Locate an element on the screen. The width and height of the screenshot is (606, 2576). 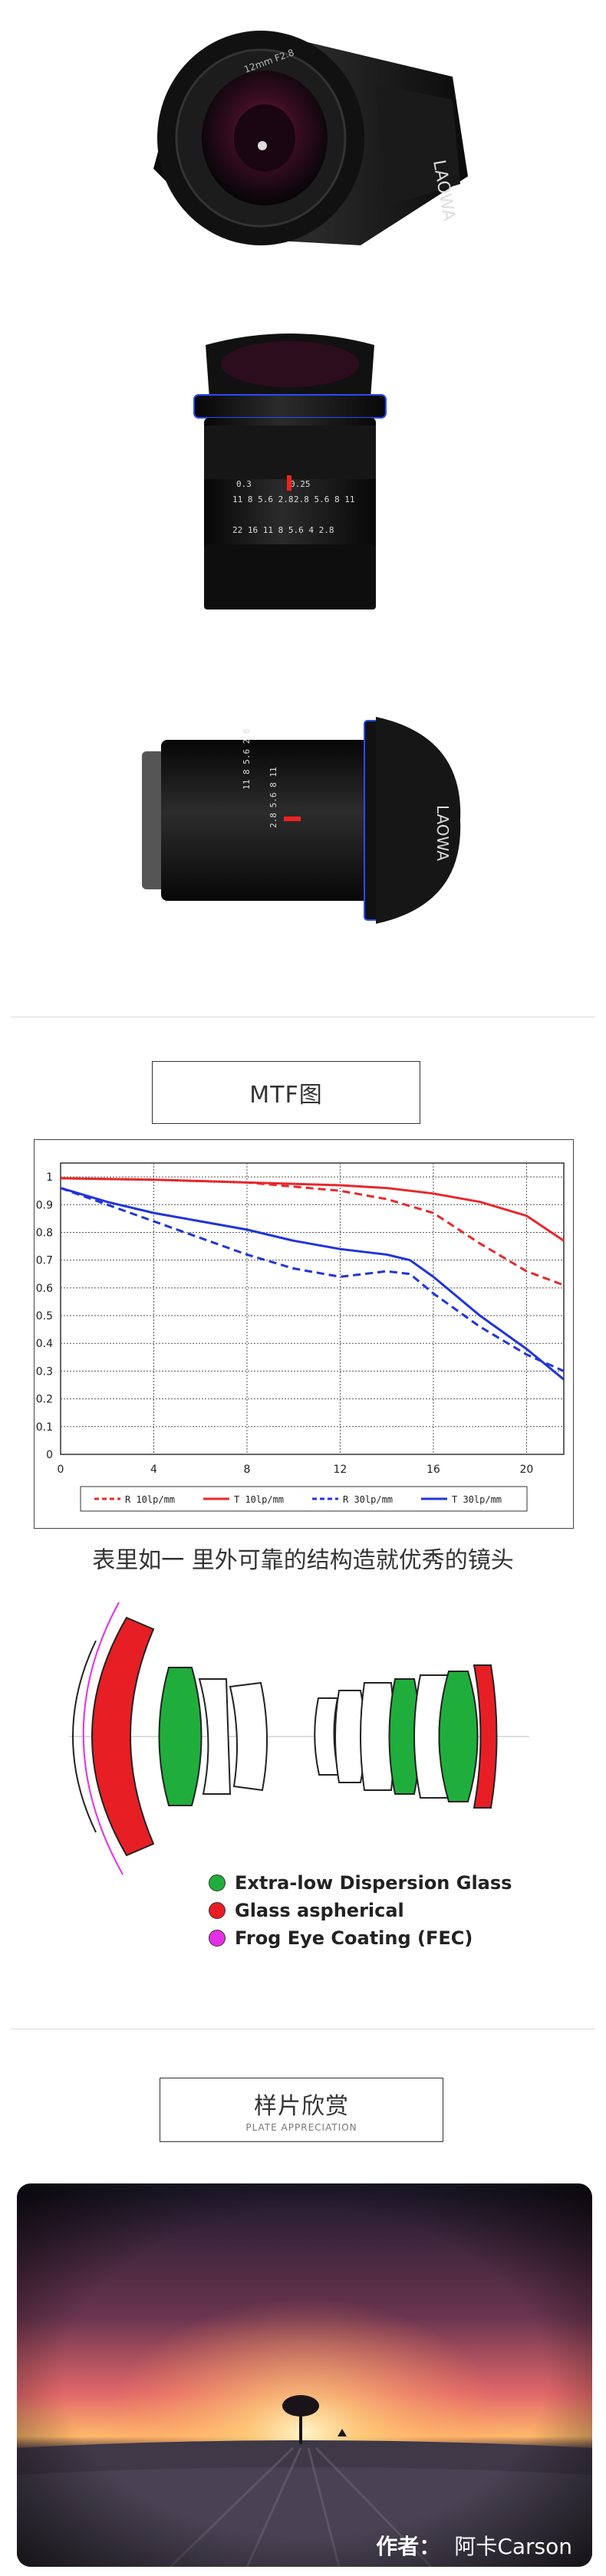
y-tick-label: 1 is located at coordinates (49, 1177).